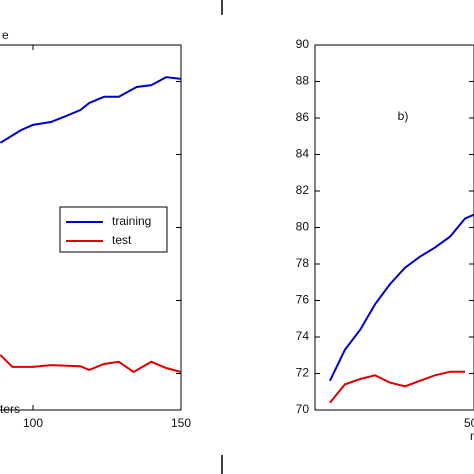  What do you see at coordinates (303, 373) in the screenshot?
I see `y-tick-label: 72` at bounding box center [303, 373].